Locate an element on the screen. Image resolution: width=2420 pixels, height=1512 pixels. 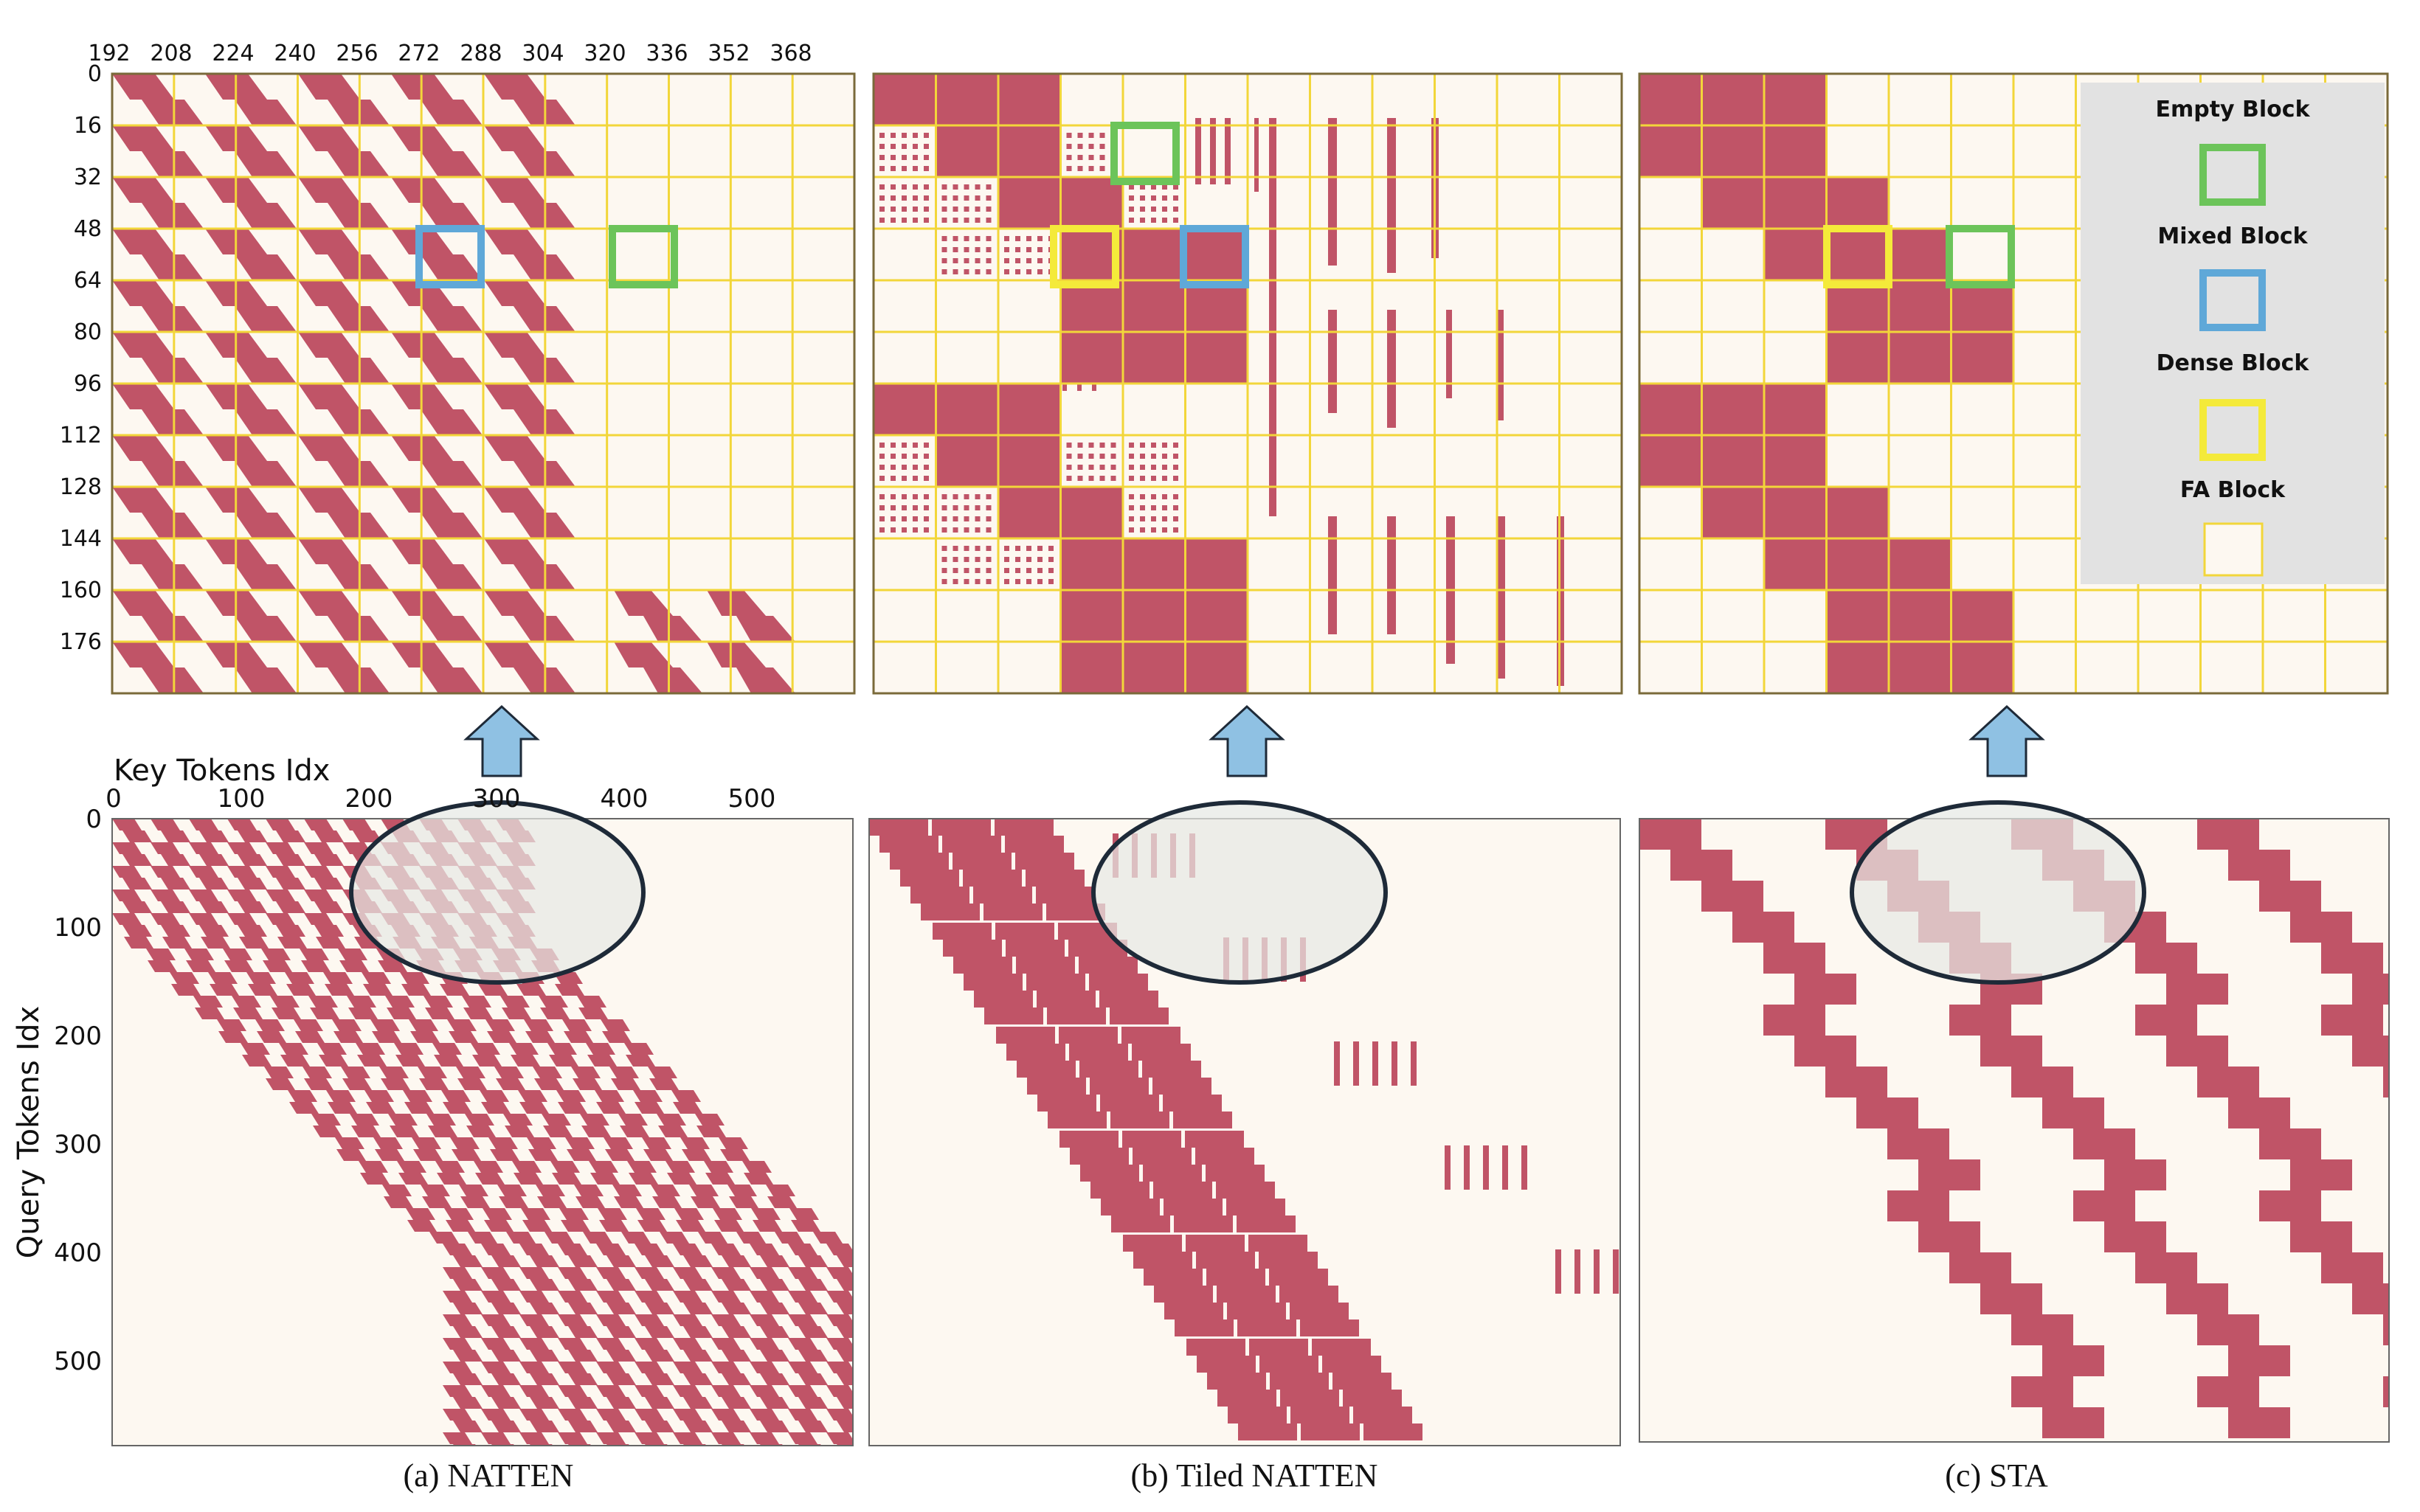
legend-dense-label: Dense Block is located at coordinates (2233, 363).